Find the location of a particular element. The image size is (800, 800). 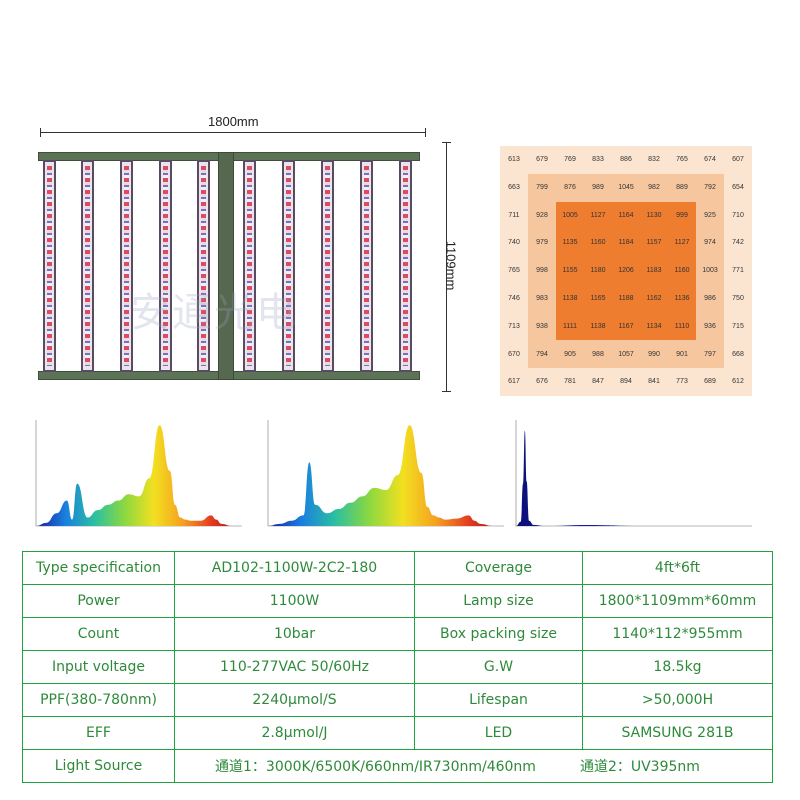

ppfd-value: 1162 is located at coordinates (654, 298).